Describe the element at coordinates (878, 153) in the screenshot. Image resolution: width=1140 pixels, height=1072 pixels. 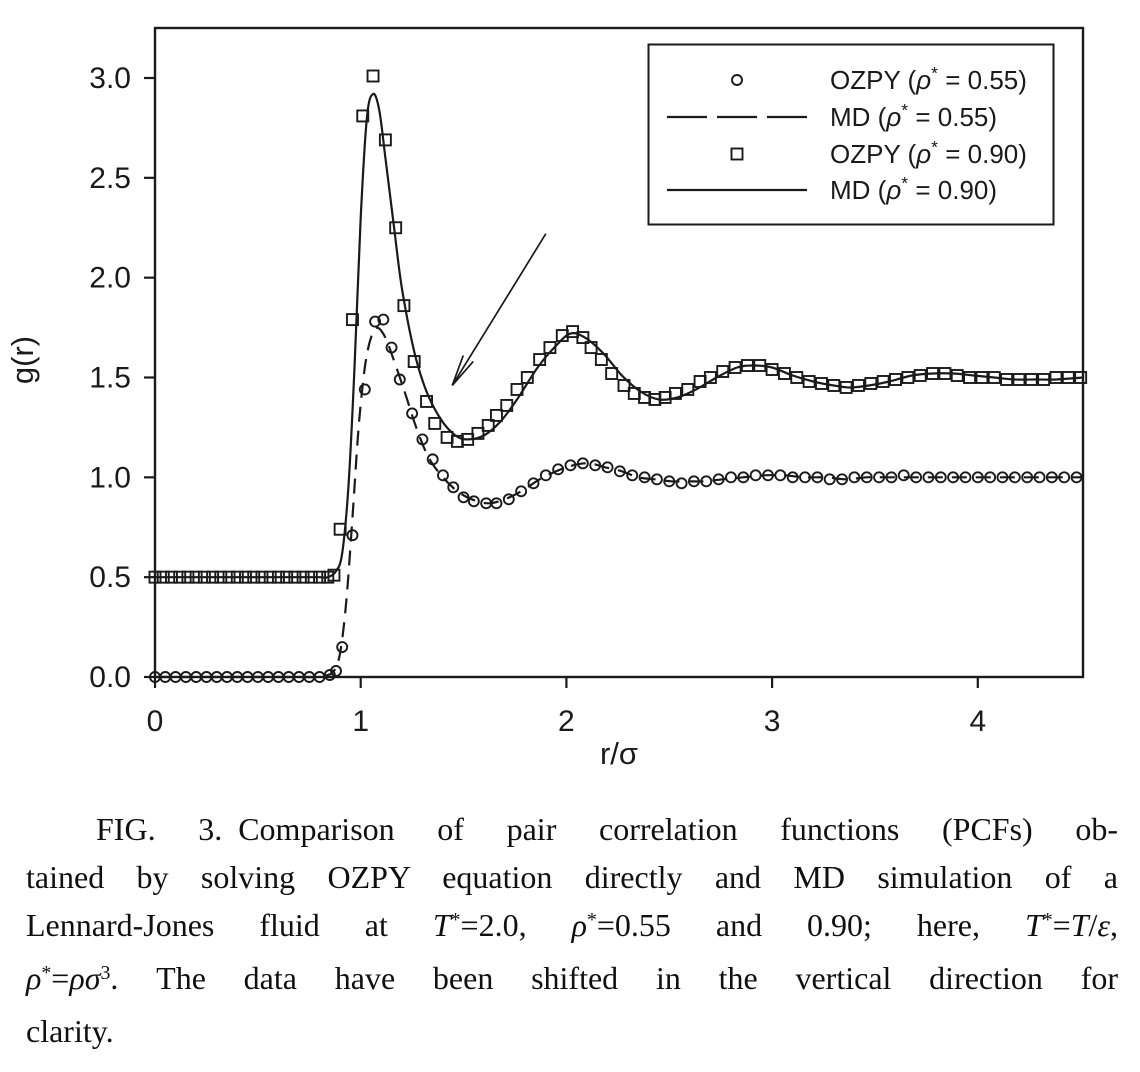
I see `legend-item: OZPY (ρ* = 0.90)` at that location.